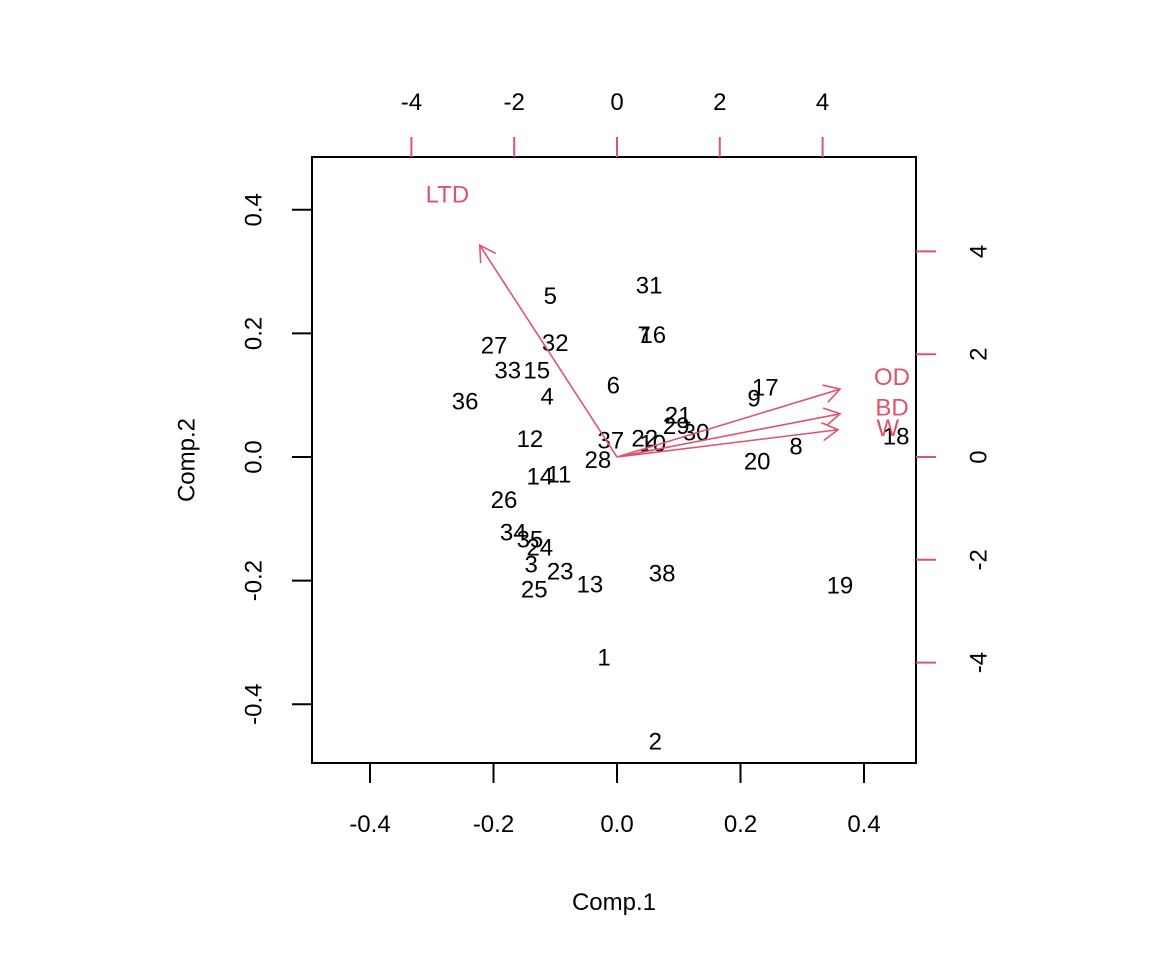 Image resolution: width=1152 pixels, height=960 pixels. Describe the element at coordinates (662, 573) in the screenshot. I see `observation-label: 38` at that location.